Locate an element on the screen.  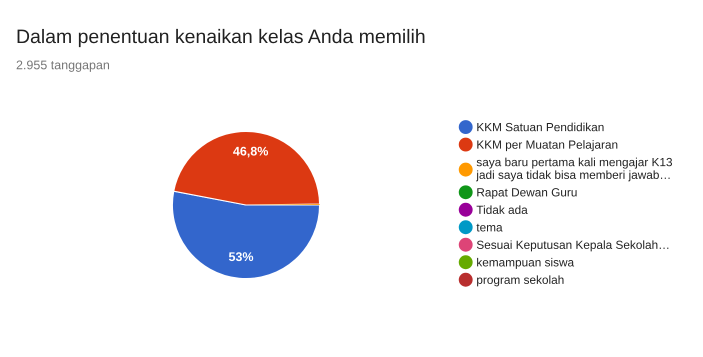
data-label: 46,8% is located at coordinates (250, 152).